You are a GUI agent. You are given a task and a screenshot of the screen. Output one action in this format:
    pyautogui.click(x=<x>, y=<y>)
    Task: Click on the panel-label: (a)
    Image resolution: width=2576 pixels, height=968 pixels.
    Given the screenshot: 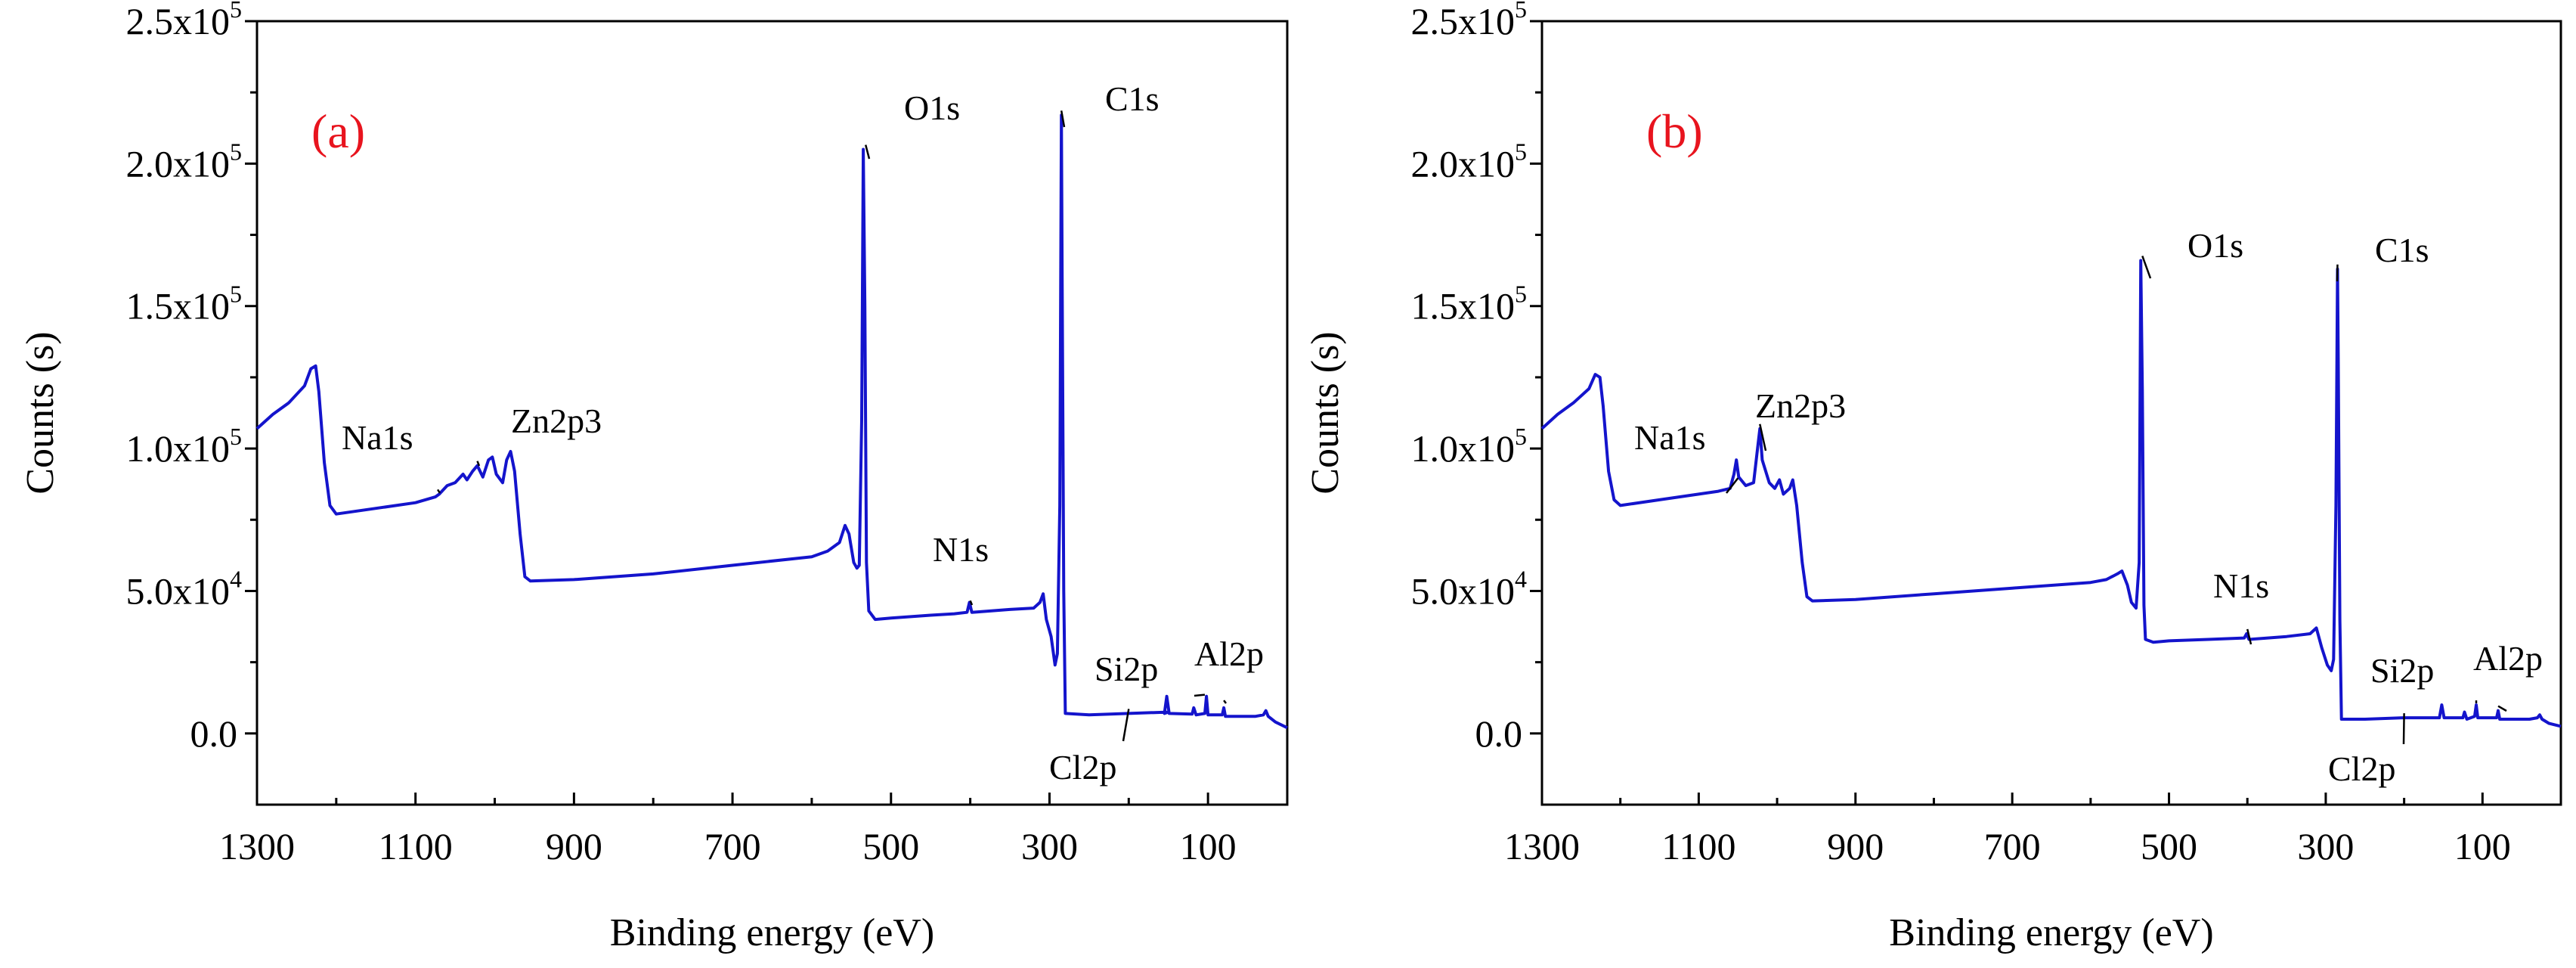 What is the action you would take?
    pyautogui.click(x=338, y=131)
    